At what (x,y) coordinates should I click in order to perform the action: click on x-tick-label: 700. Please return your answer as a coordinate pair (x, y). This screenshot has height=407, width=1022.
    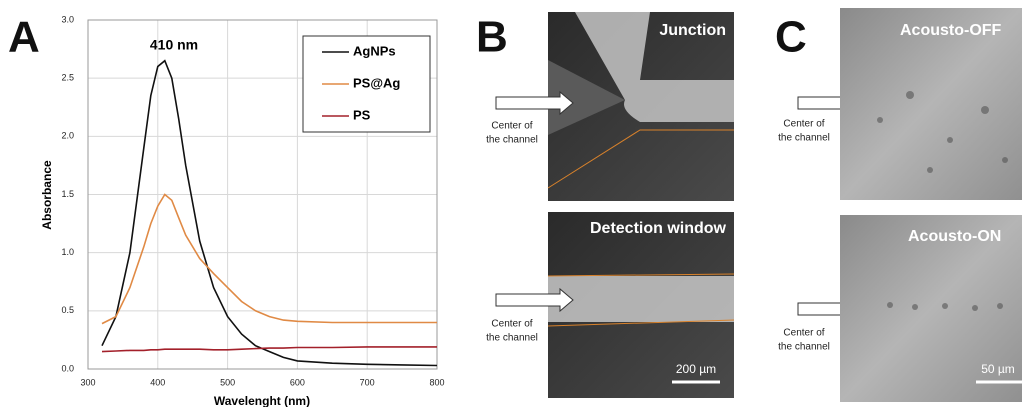
    Looking at the image, I should click on (367, 382).